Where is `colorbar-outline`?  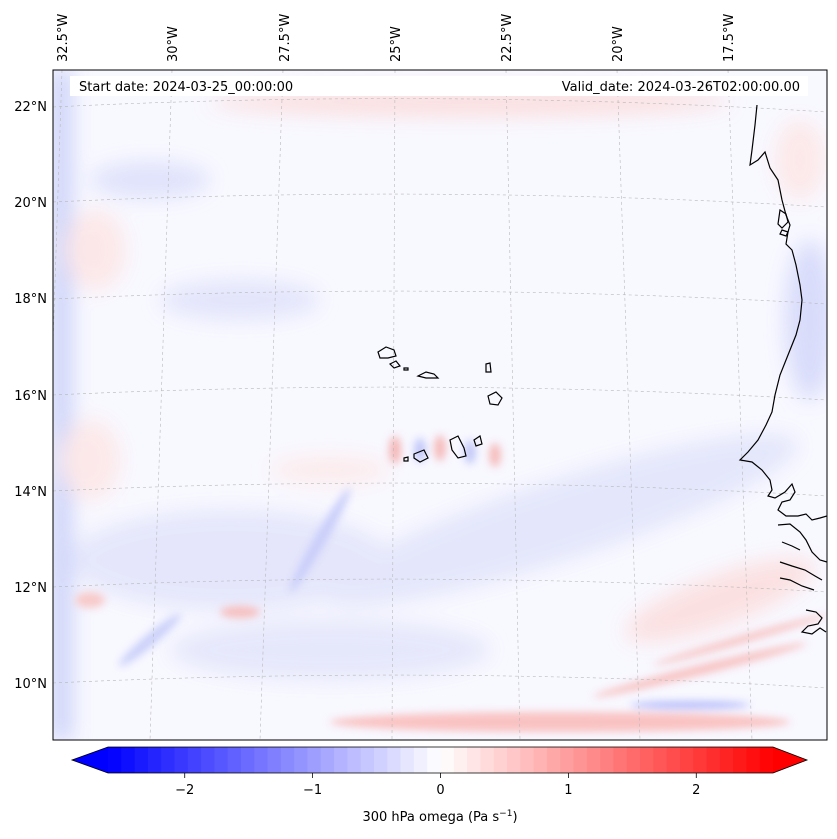 colorbar-outline is located at coordinates (439, 760).